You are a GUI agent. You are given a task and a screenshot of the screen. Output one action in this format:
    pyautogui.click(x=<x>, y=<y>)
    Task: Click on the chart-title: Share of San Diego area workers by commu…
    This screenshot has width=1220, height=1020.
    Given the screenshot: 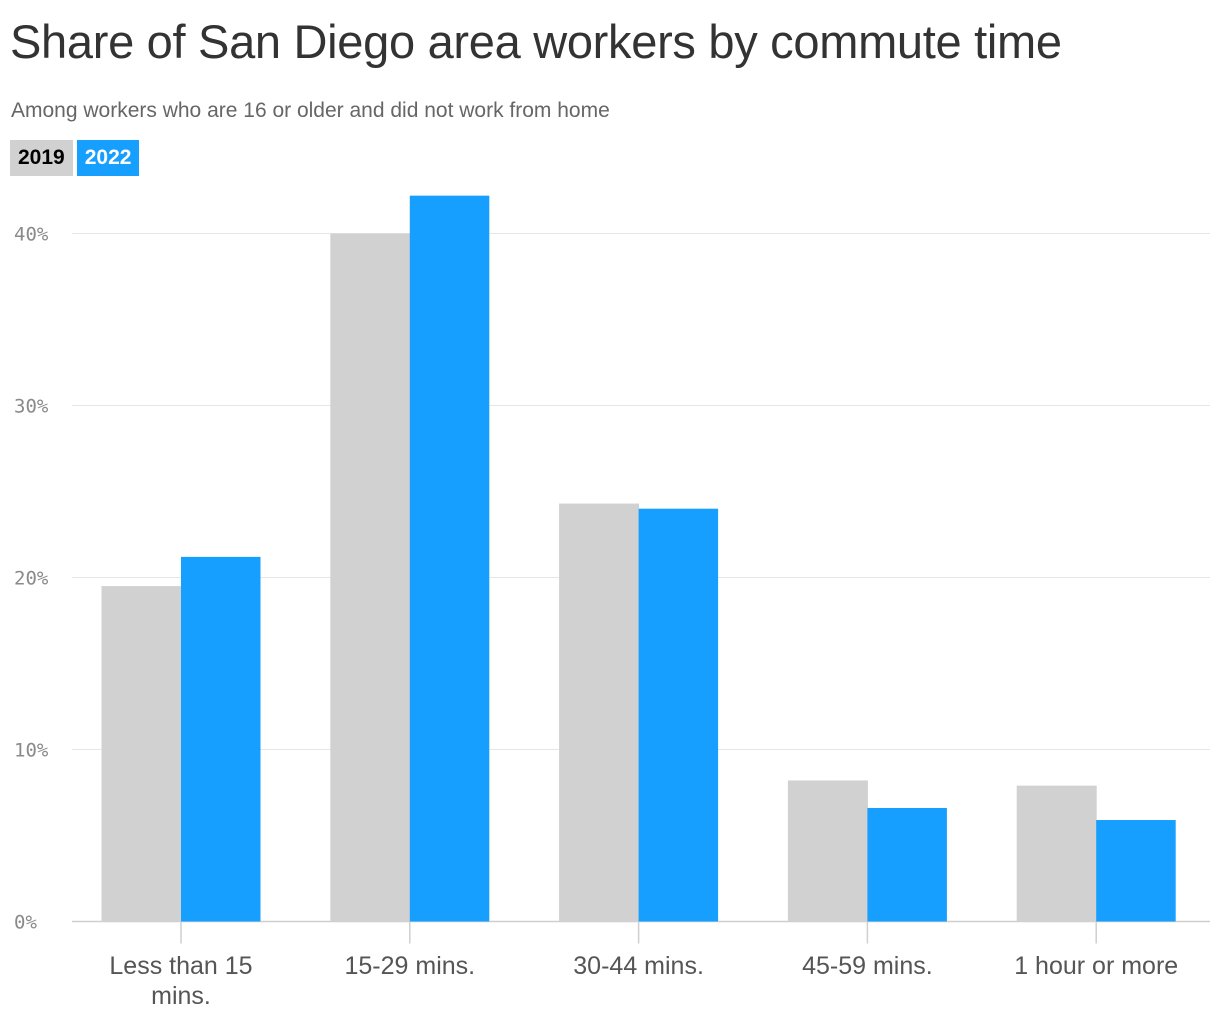 What is the action you would take?
    pyautogui.click(x=536, y=41)
    